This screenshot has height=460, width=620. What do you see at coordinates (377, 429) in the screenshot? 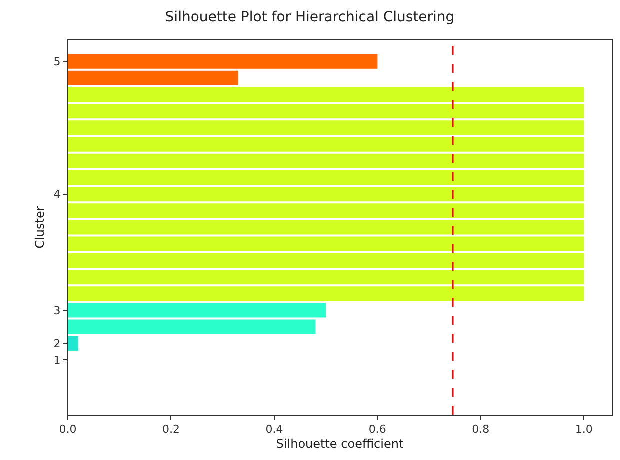
I see `x-tick-label: 0.6` at bounding box center [377, 429].